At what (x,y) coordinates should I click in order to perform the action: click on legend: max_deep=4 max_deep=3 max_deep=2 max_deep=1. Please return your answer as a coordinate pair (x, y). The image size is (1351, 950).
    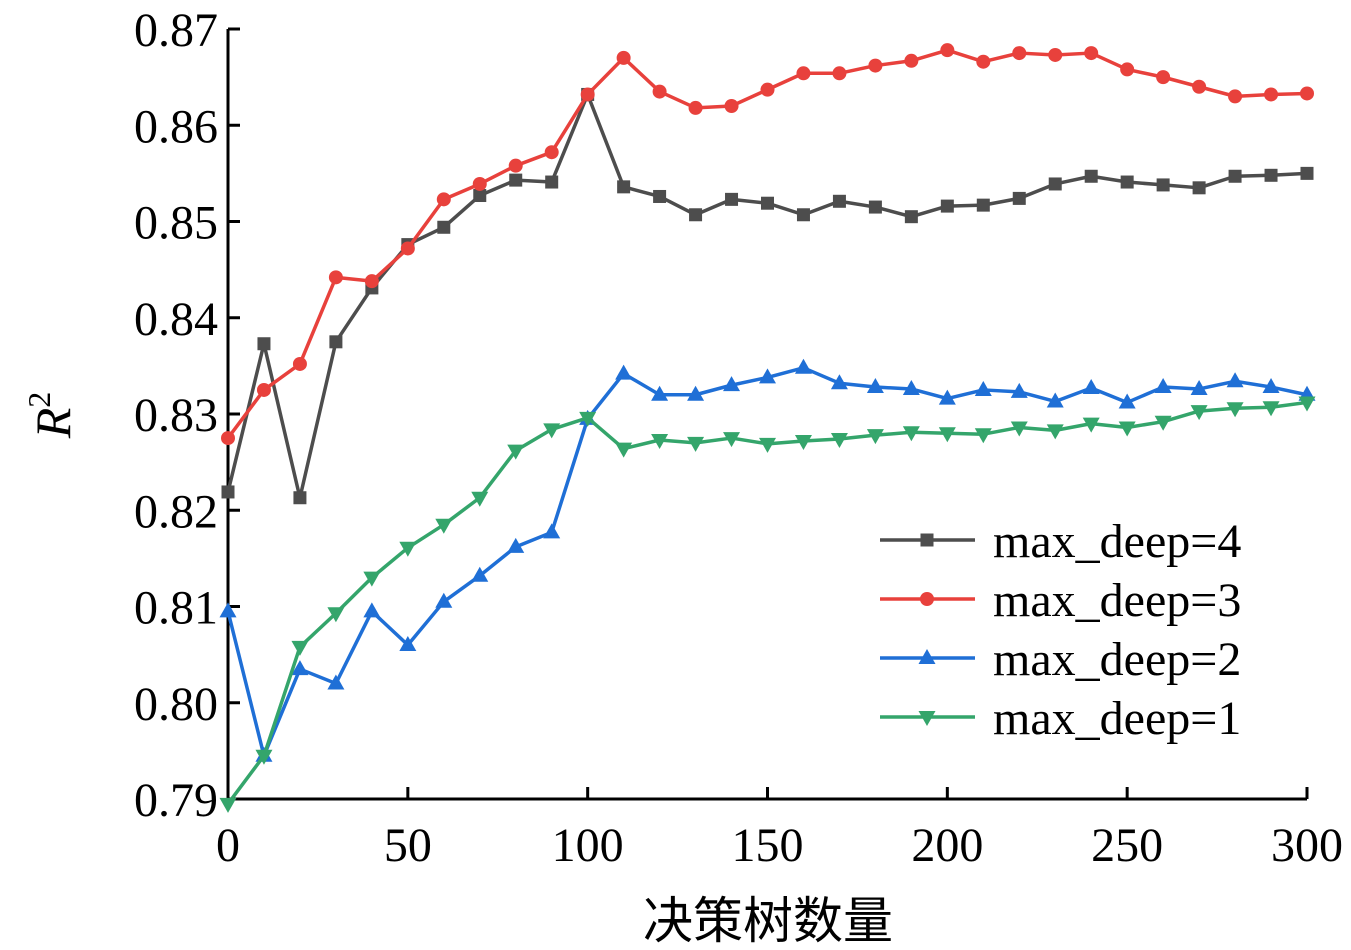
    Looking at the image, I should click on (1060, 630).